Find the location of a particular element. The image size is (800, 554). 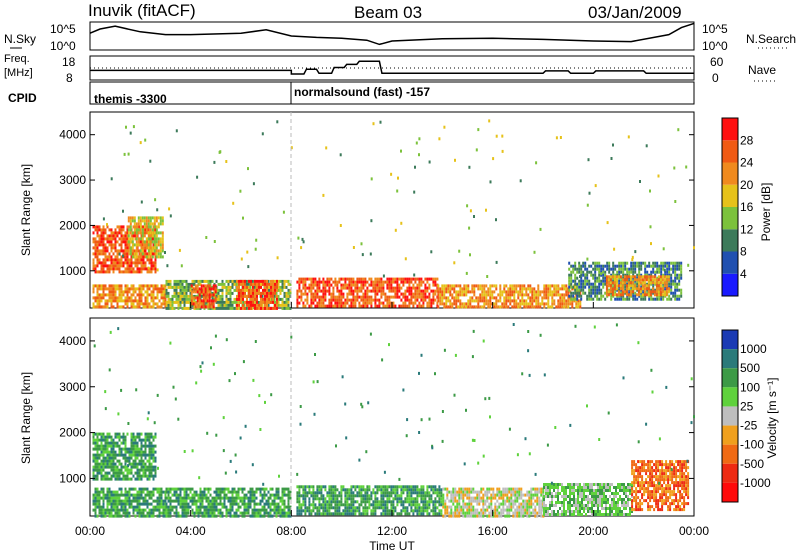

power-colorbar-tick: 8 is located at coordinates (743, 252).